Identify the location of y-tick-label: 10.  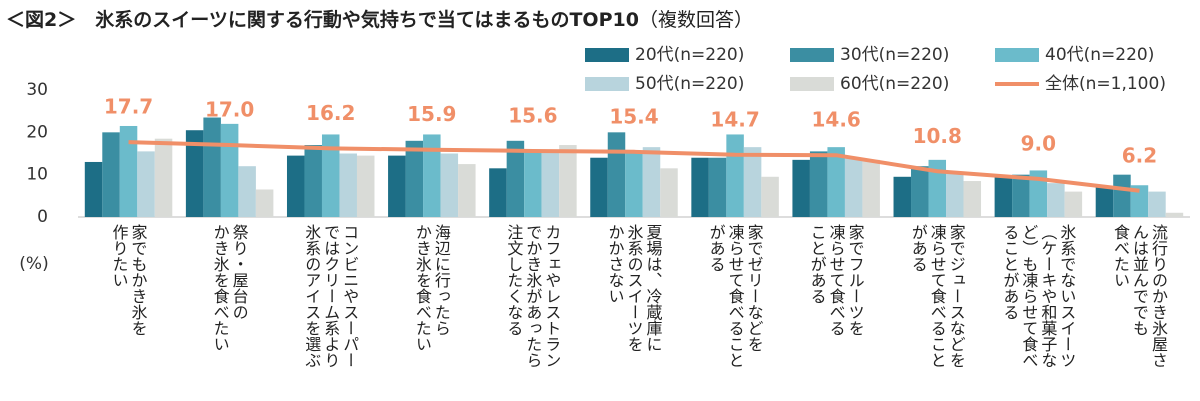
(37, 175).